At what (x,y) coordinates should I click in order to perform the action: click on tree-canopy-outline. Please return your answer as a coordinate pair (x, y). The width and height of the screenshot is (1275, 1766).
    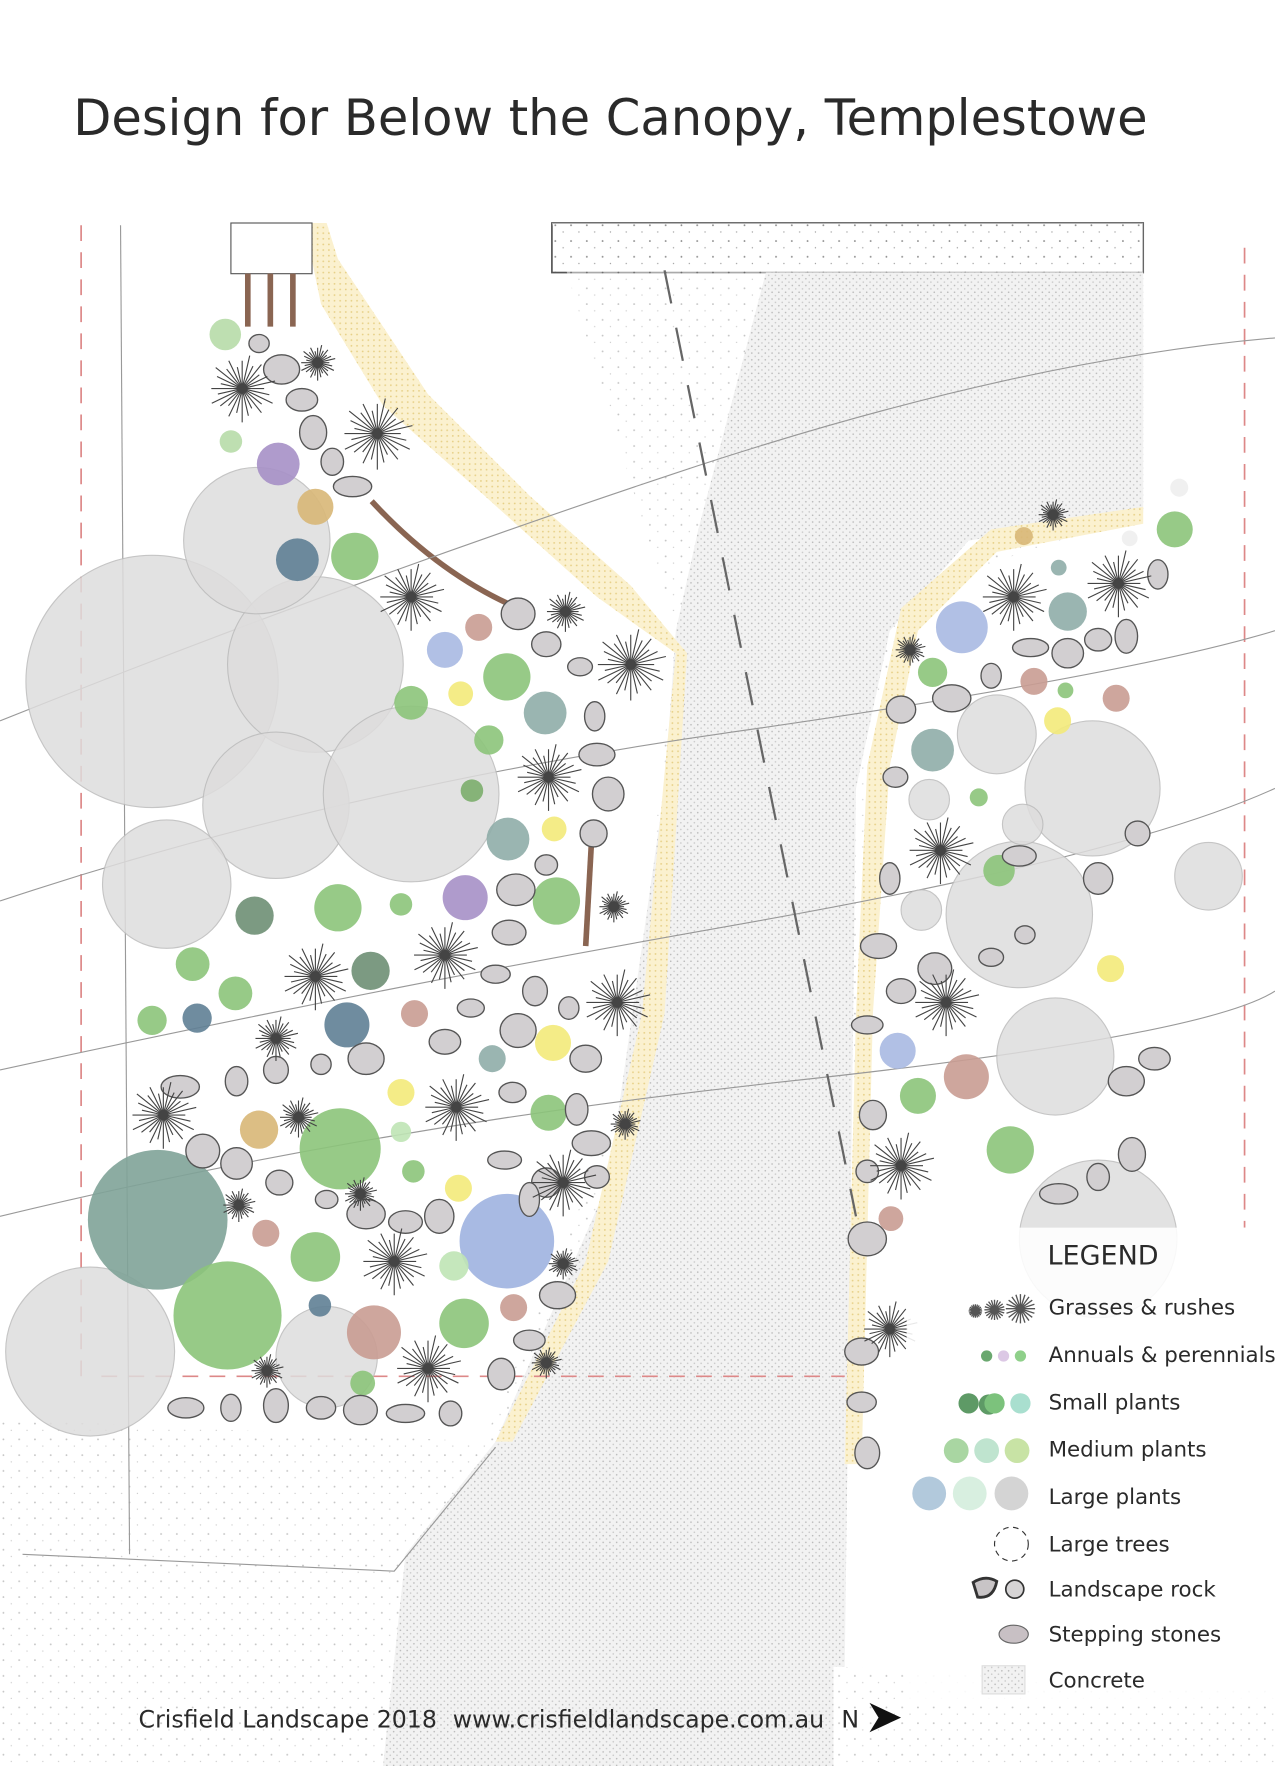
    Looking at the image, I should click on (760, 743).